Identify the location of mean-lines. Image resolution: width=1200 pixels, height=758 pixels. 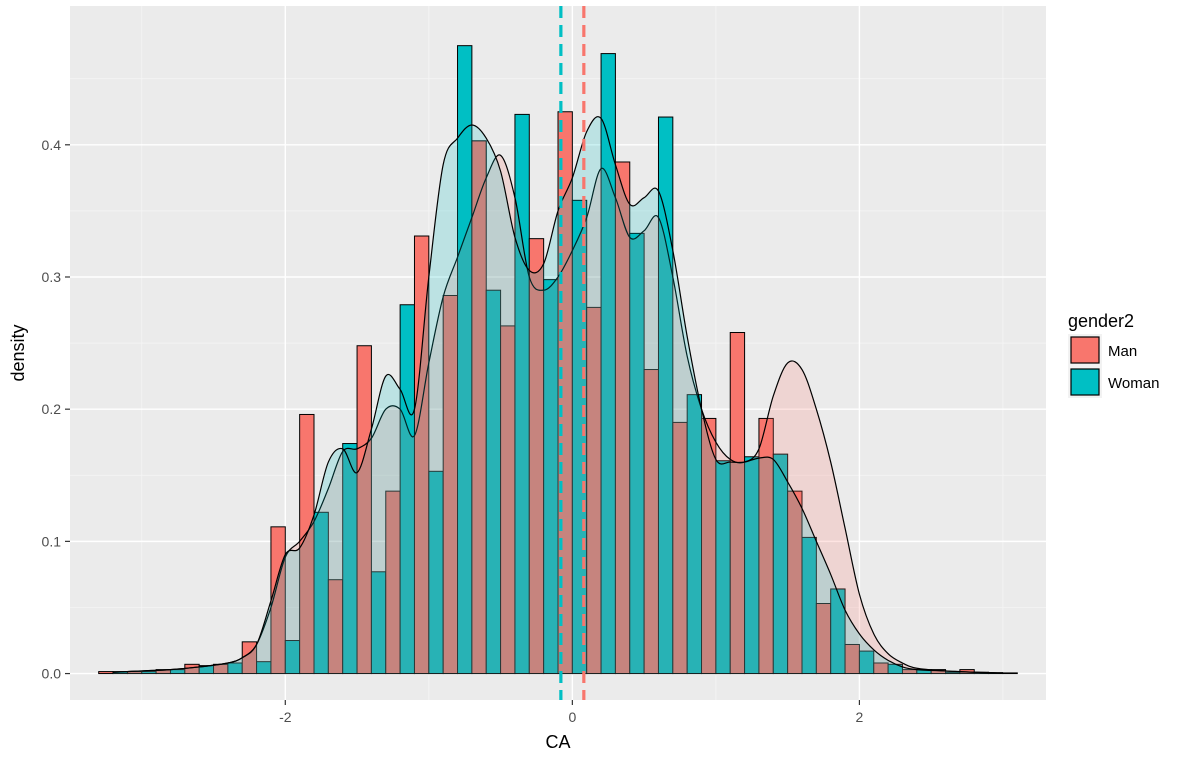
(572, 353).